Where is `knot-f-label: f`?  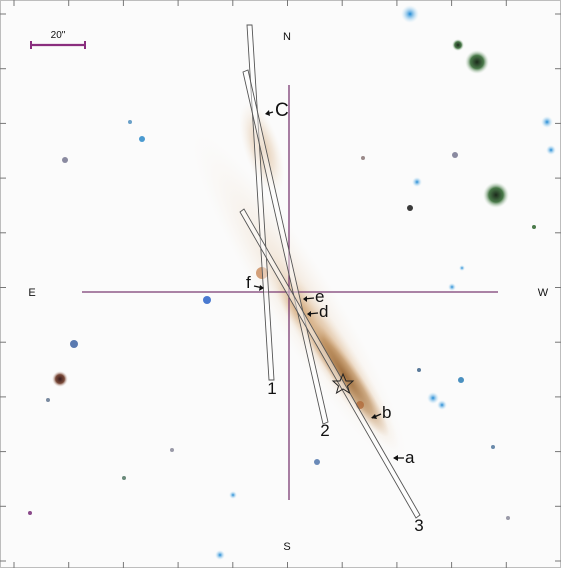
knot-f-label: f is located at coordinates (248, 282).